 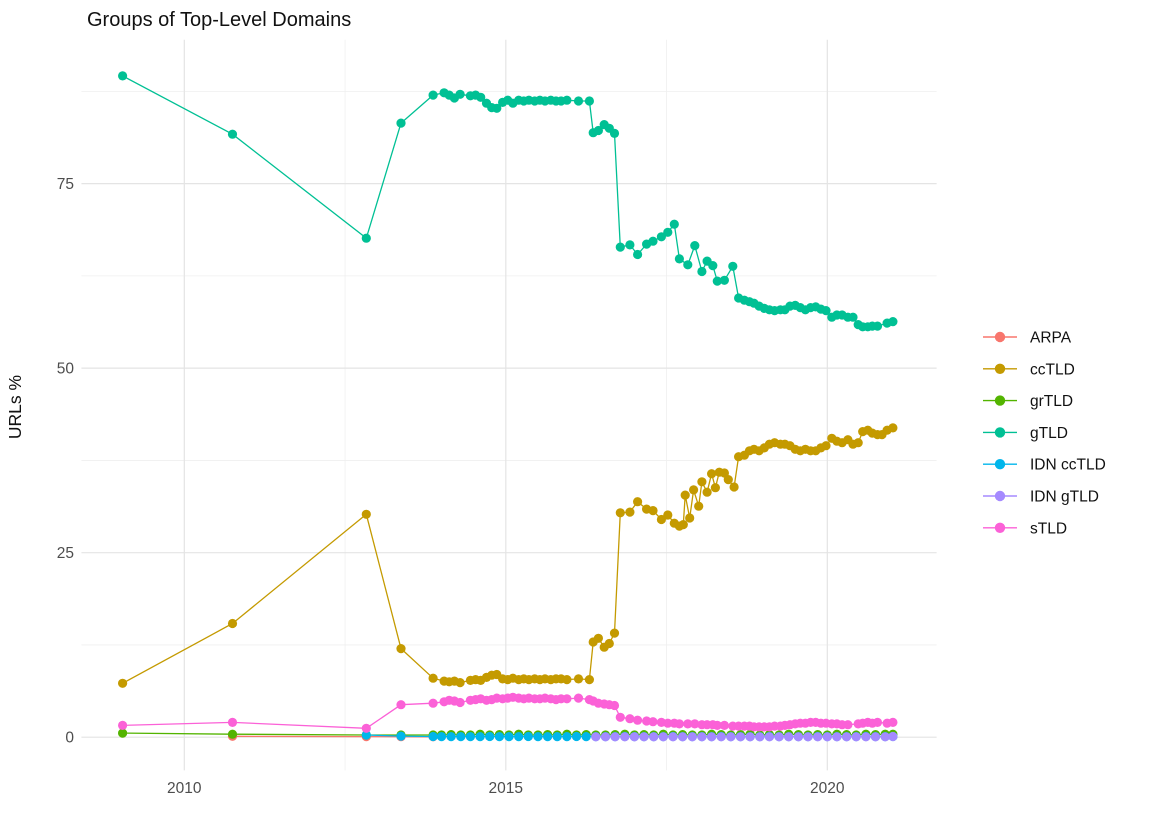 I want to click on legend-item-idn-cctld: IDN ccTLD, so click(x=1044, y=465).